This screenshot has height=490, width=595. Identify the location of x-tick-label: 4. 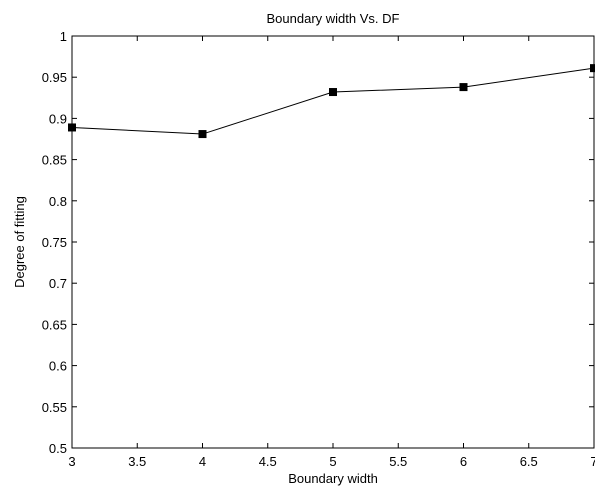
(202, 461).